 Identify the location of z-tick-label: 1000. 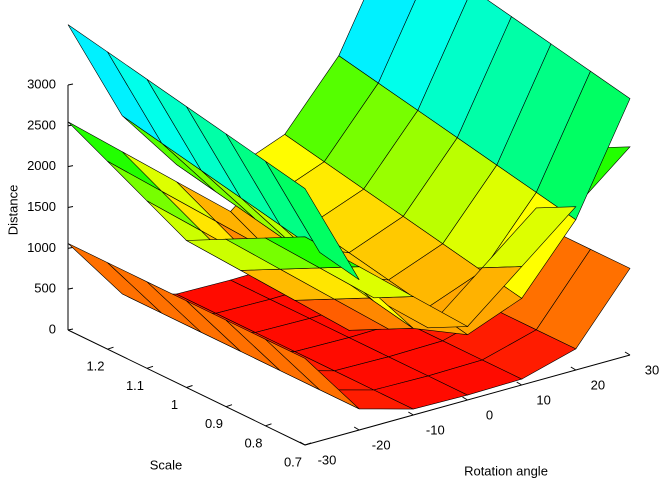
(41, 247).